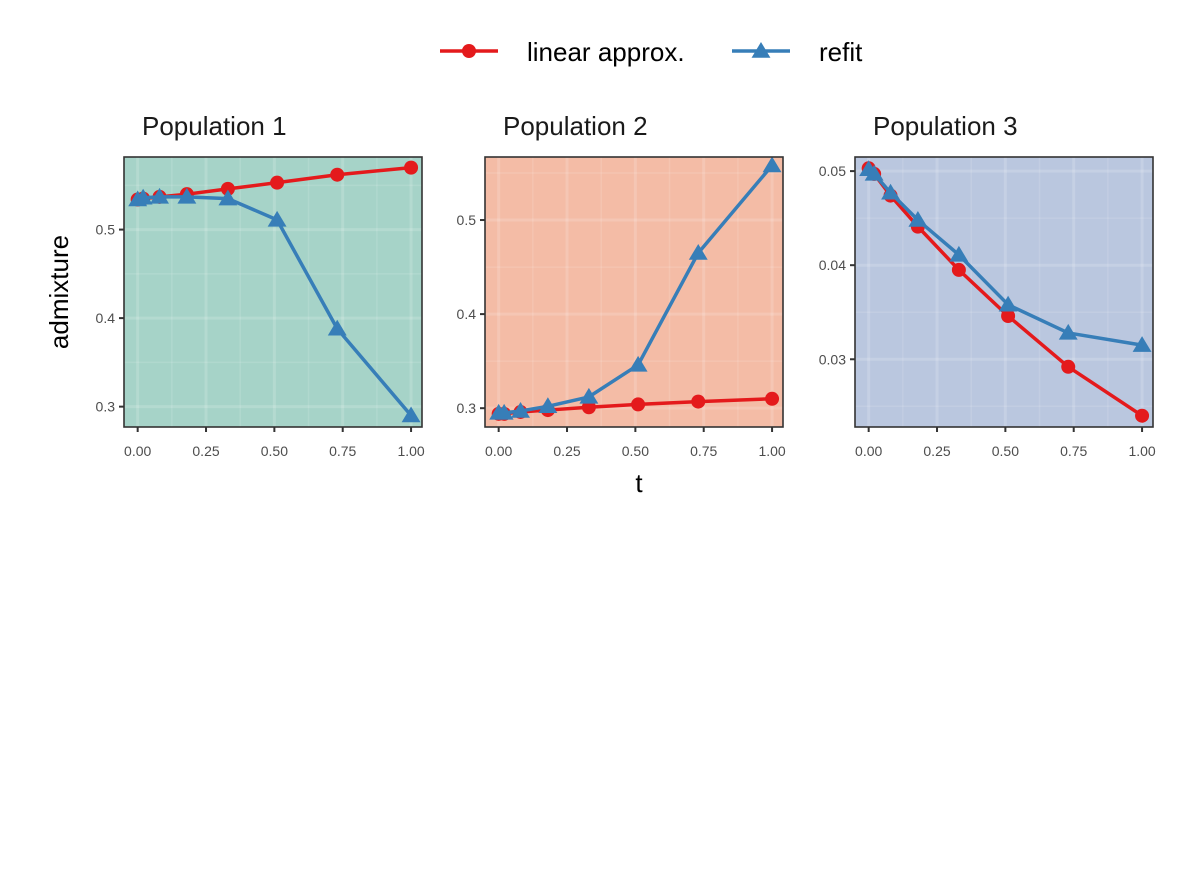 The width and height of the screenshot is (1200, 869). What do you see at coordinates (832, 171) in the screenshot?
I see `y-tick-label: 0.05` at bounding box center [832, 171].